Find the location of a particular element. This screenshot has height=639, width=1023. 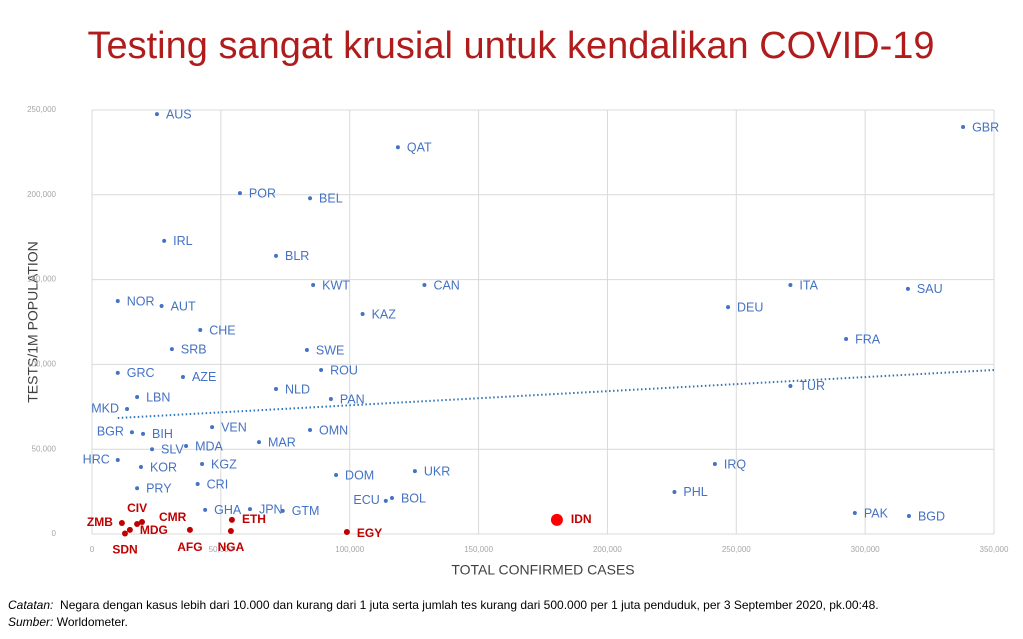

point-label: KAZ is located at coordinates (384, 314).